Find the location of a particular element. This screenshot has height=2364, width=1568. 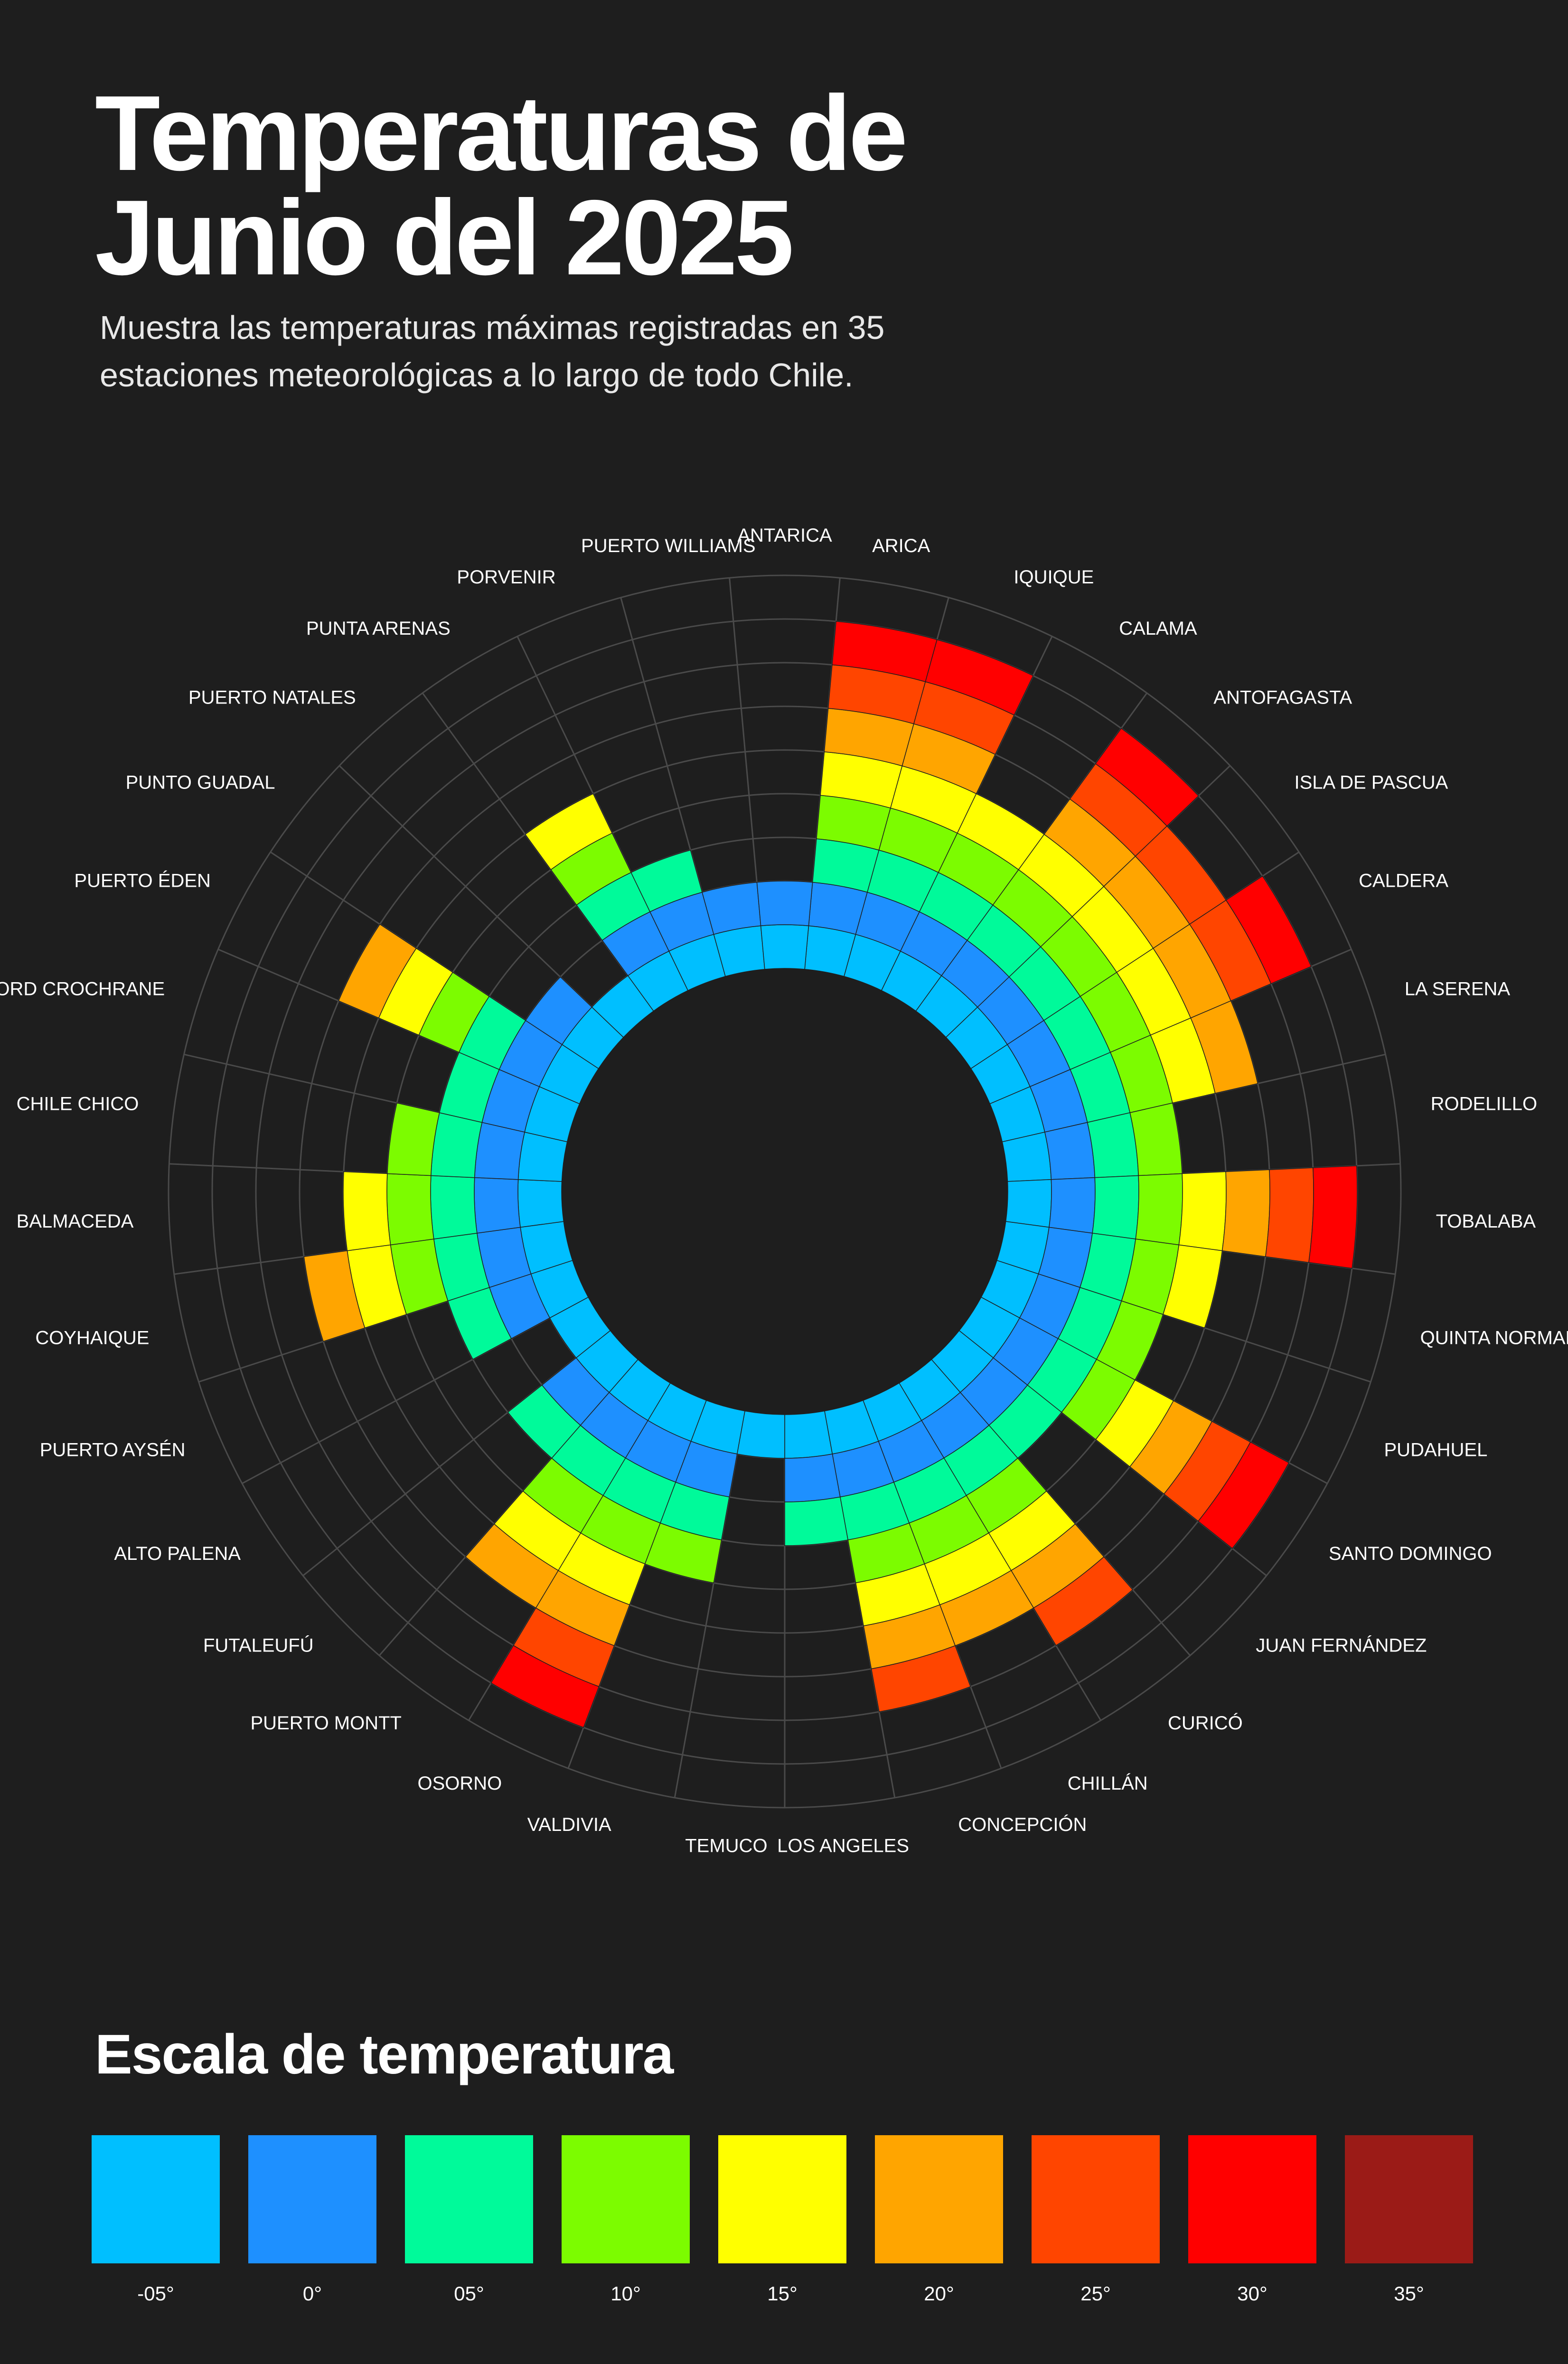

station-label: CONCEPCIÓN is located at coordinates (1023, 1824).